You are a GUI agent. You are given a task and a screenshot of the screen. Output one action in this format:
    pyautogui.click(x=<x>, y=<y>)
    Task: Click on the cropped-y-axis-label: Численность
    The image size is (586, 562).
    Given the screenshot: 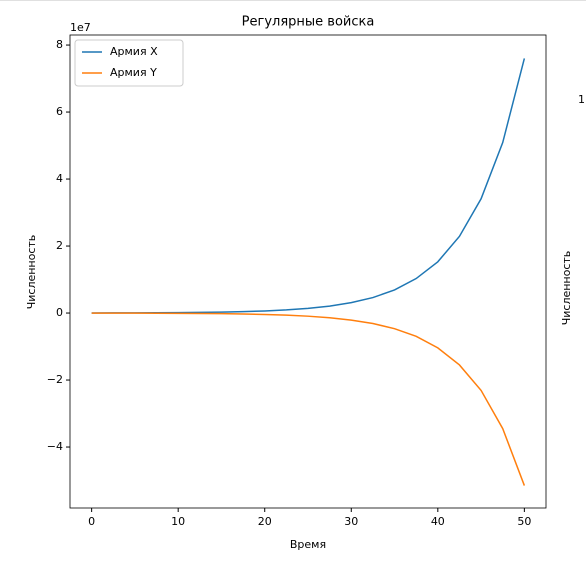 What is the action you would take?
    pyautogui.click(x=566, y=288)
    